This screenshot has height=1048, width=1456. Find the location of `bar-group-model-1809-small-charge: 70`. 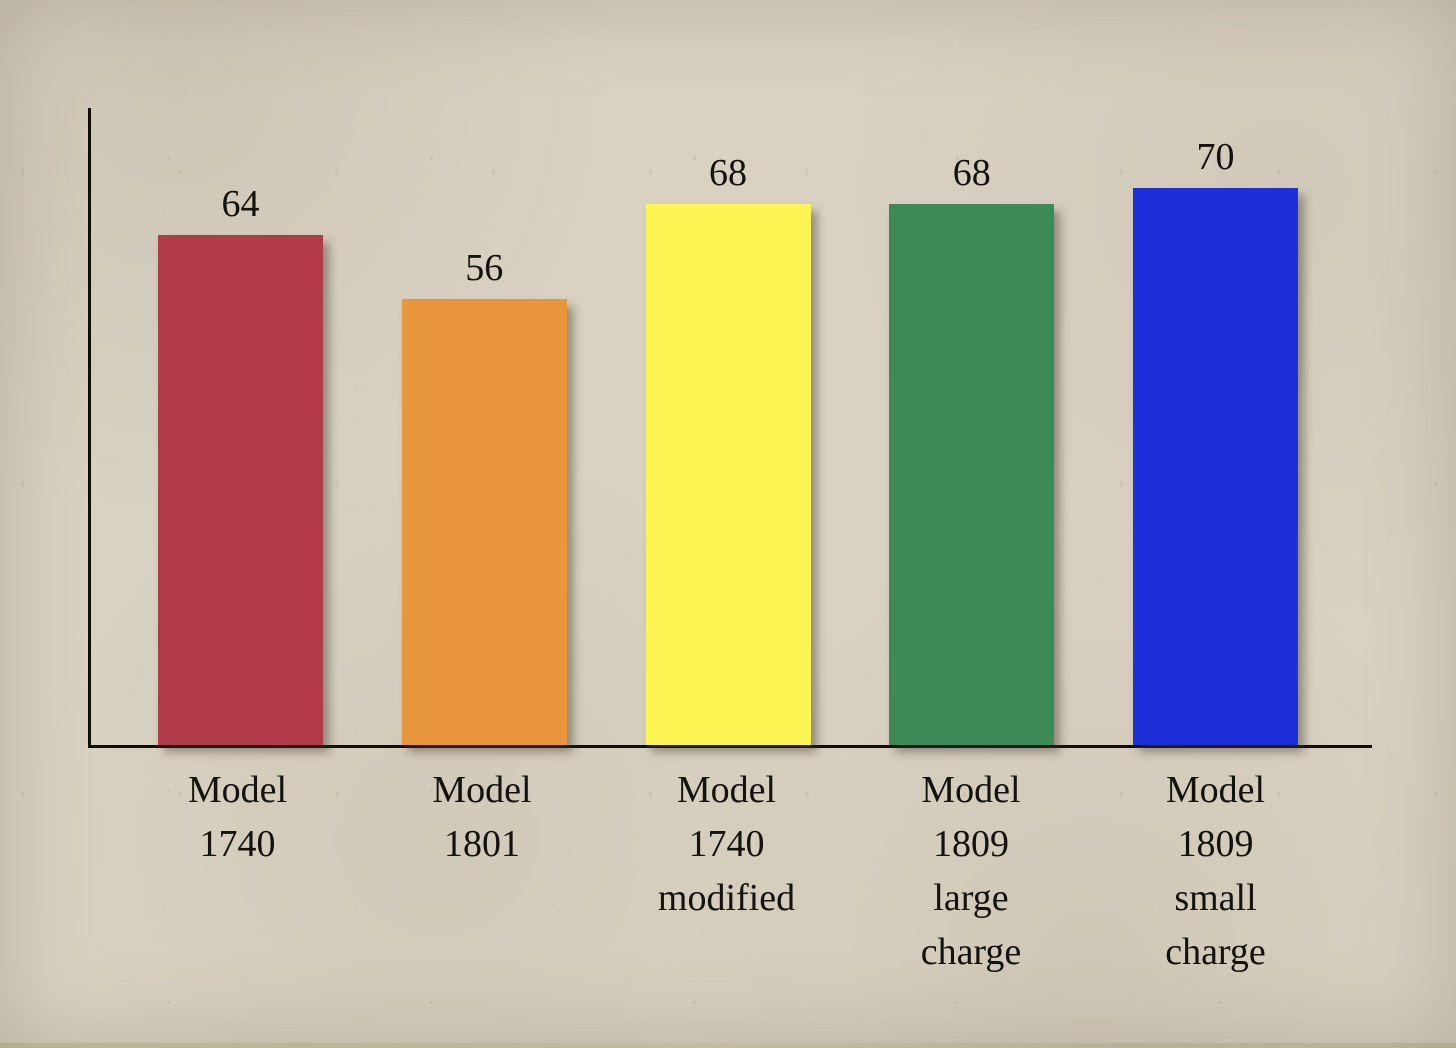

bar-group-model-1809-small-charge: 70 is located at coordinates (1215, 441).